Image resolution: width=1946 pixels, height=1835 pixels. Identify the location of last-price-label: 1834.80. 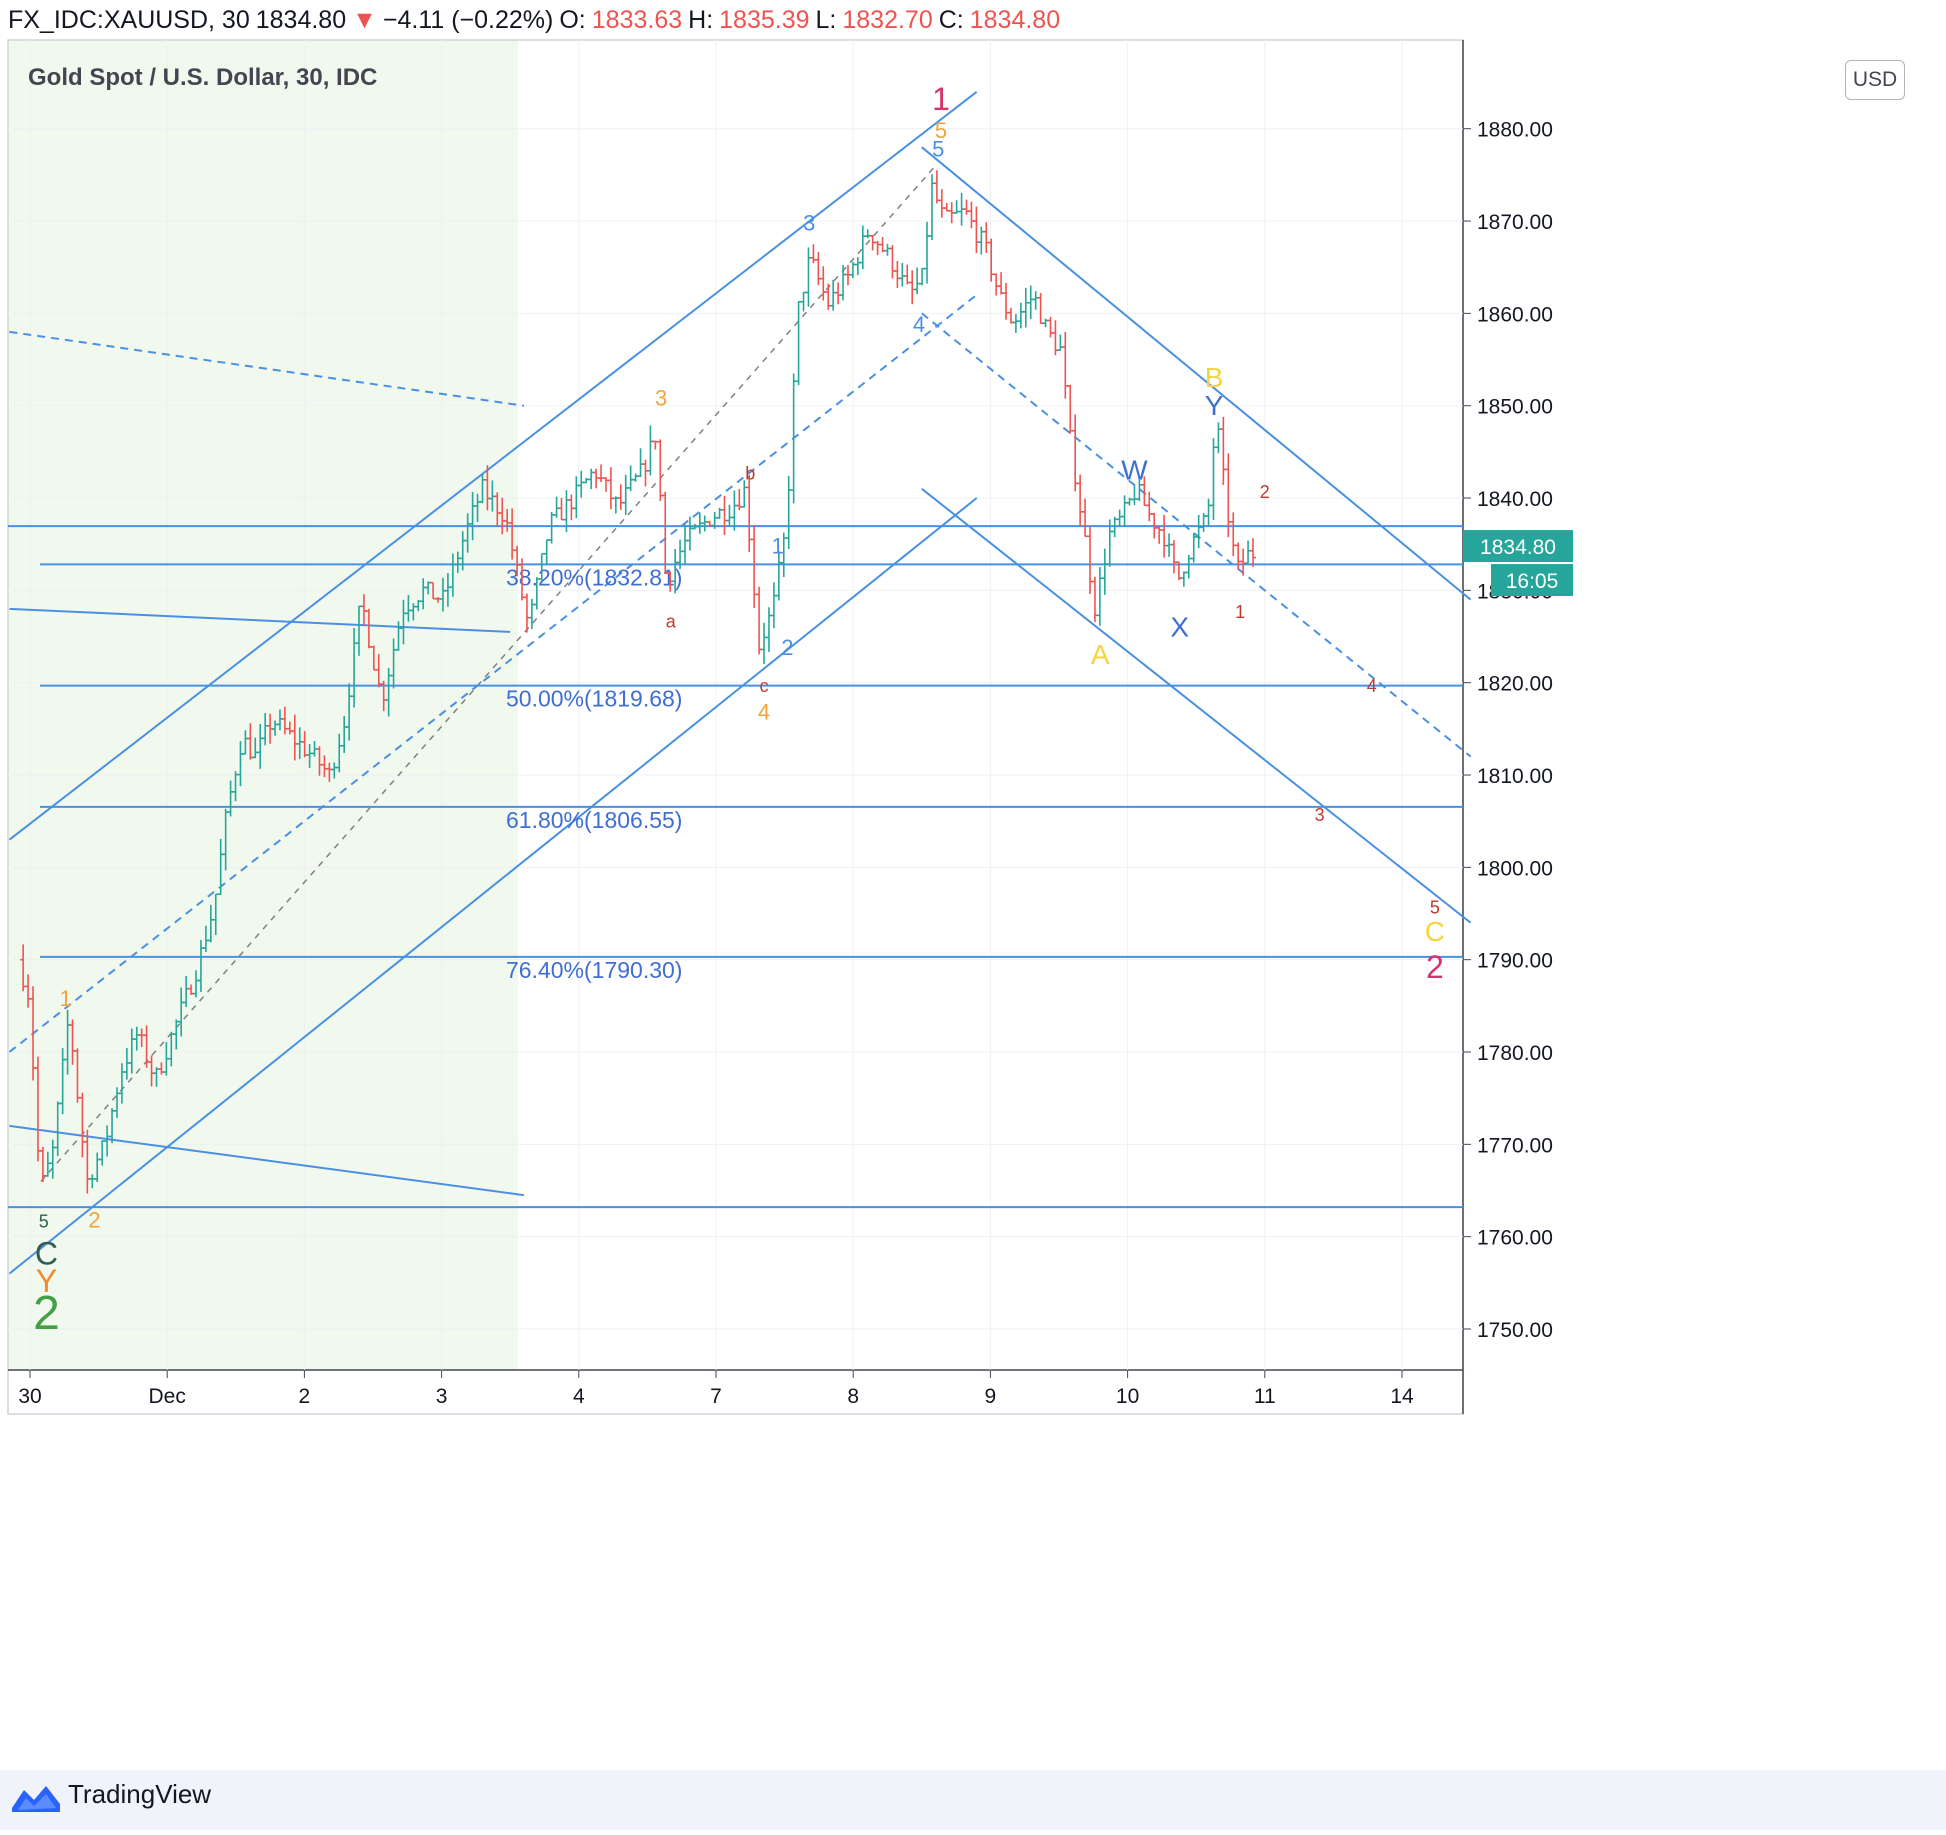
(1518, 547).